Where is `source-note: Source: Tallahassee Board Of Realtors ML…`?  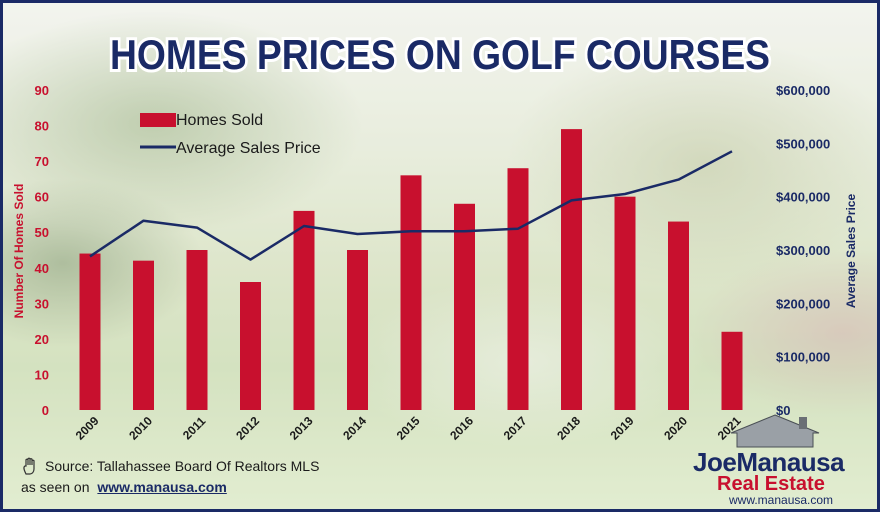 source-note: Source: Tallahassee Board Of Realtors ML… is located at coordinates (170, 466).